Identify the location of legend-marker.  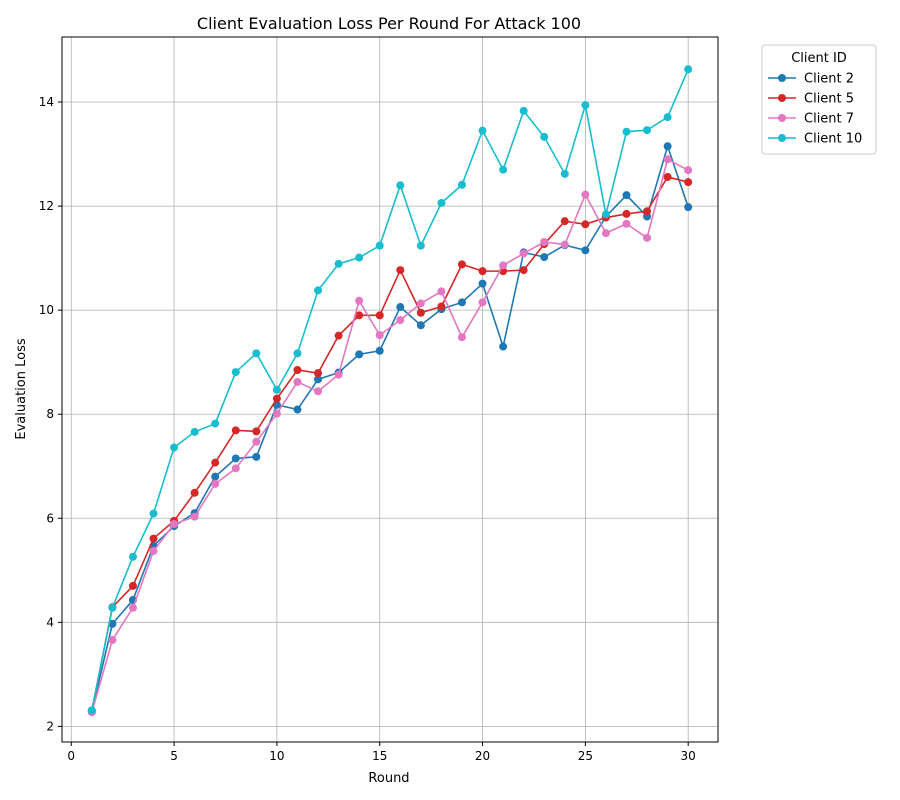
(782, 138).